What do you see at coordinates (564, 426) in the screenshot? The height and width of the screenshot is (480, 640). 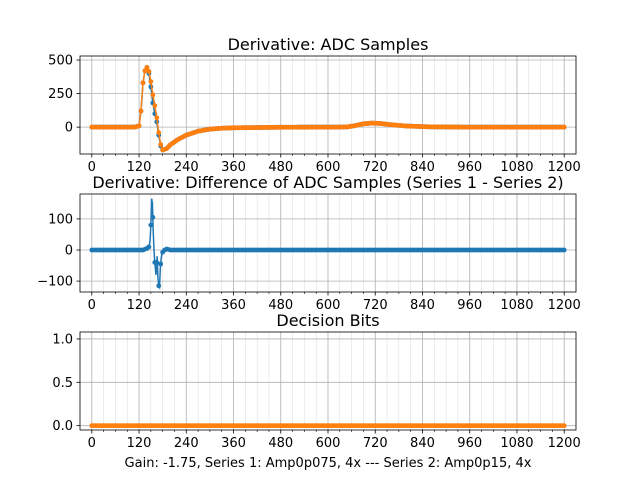 I see `data-point-bits` at bounding box center [564, 426].